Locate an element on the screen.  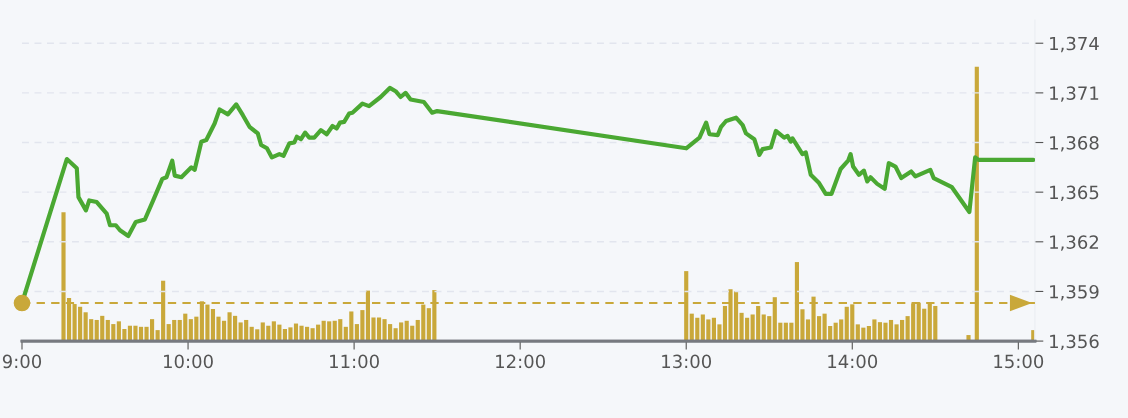
x-tick-label: 9:00 is located at coordinates (22, 361).